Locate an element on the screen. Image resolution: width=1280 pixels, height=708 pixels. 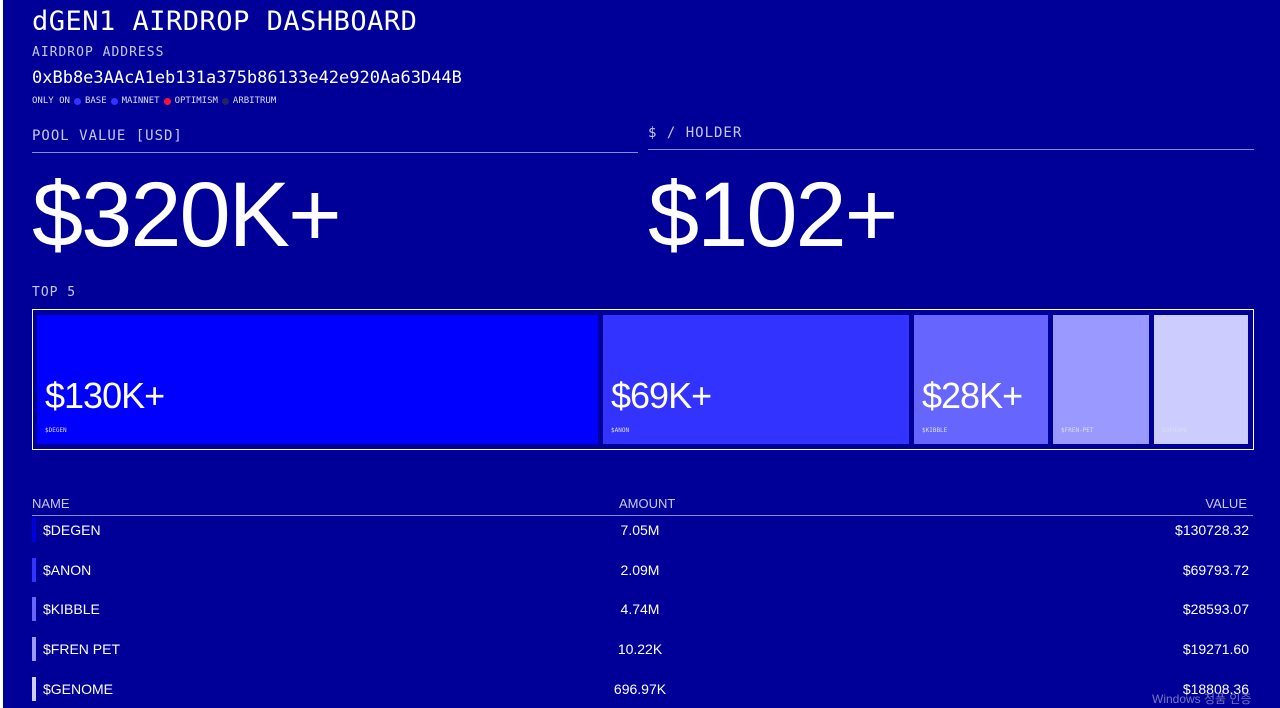
holder-stat: $ / HOLDER $102+ is located at coordinates (951, 196).